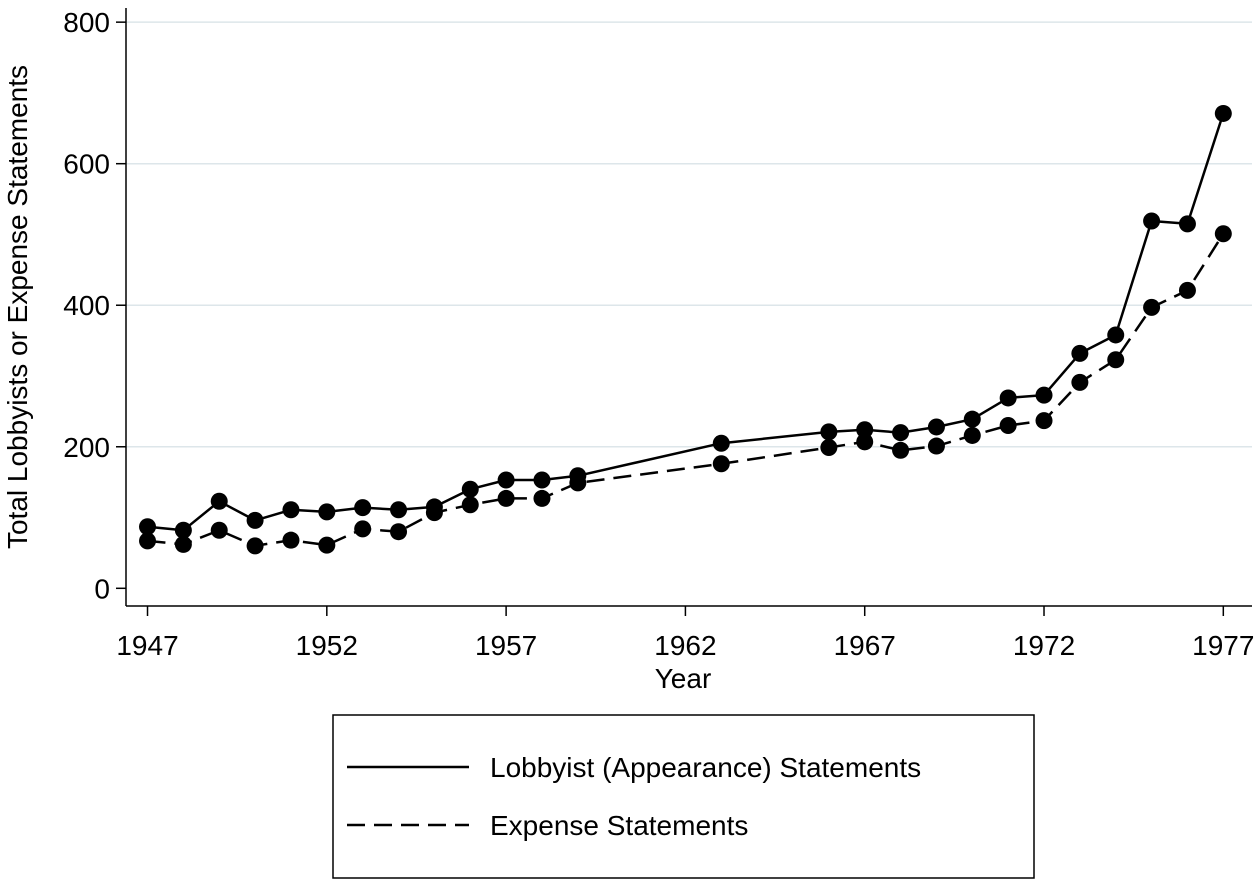 This screenshot has height=884, width=1258. What do you see at coordinates (86, 447) in the screenshot?
I see `y-tick-label: 200` at bounding box center [86, 447].